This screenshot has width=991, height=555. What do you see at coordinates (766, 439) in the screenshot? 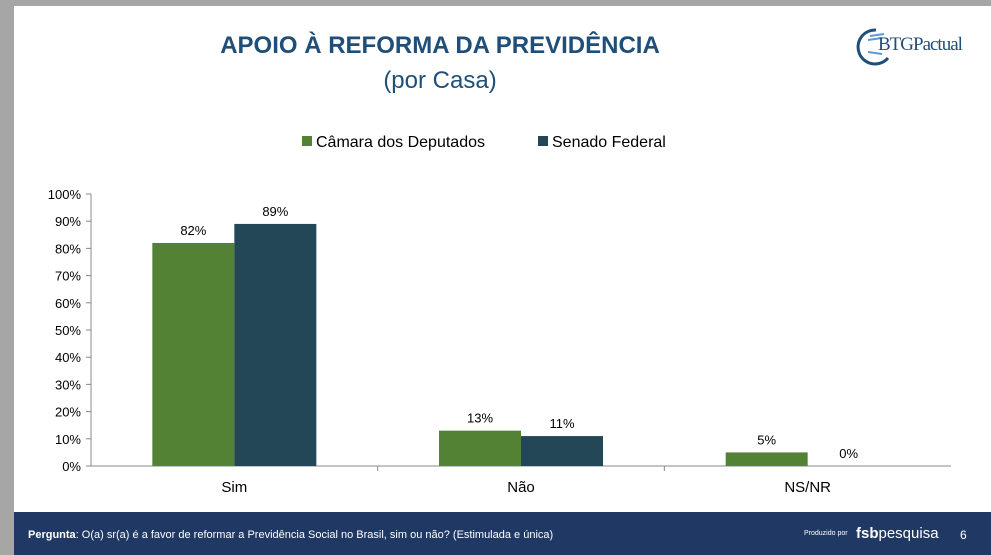
I see `data-label: 5%` at bounding box center [766, 439].